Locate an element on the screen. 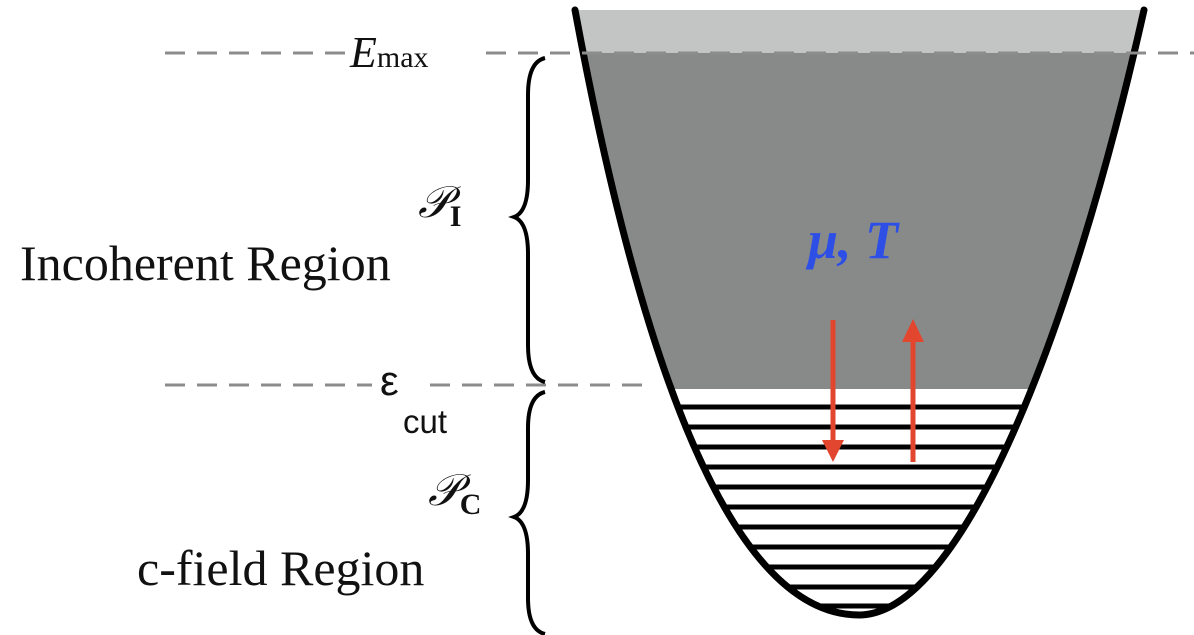 This screenshot has height=635, width=1194. cfield-brace is located at coordinates (527, 512).